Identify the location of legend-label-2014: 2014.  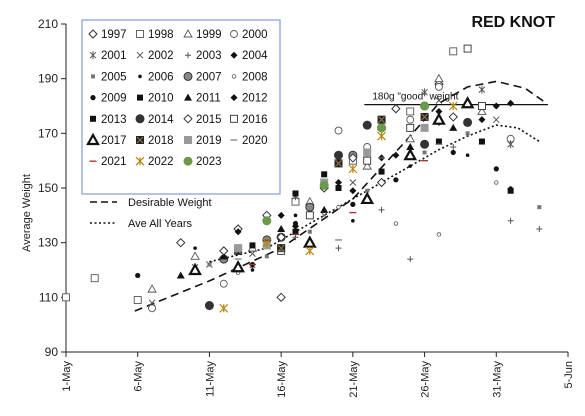
(161, 120).